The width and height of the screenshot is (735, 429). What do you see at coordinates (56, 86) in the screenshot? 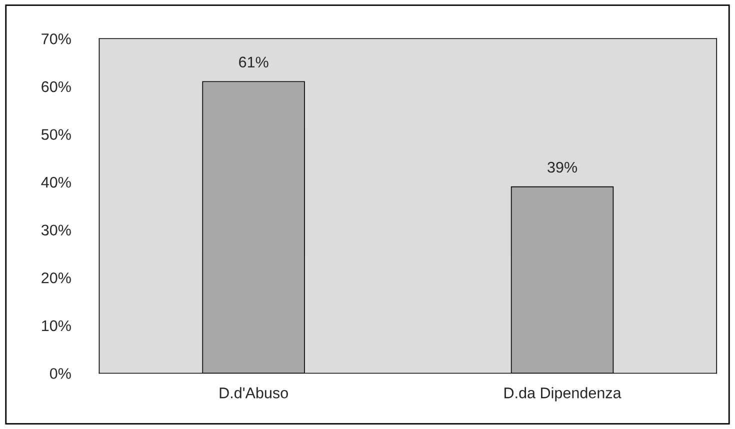
I see `y-tick-label: 60%` at bounding box center [56, 86].